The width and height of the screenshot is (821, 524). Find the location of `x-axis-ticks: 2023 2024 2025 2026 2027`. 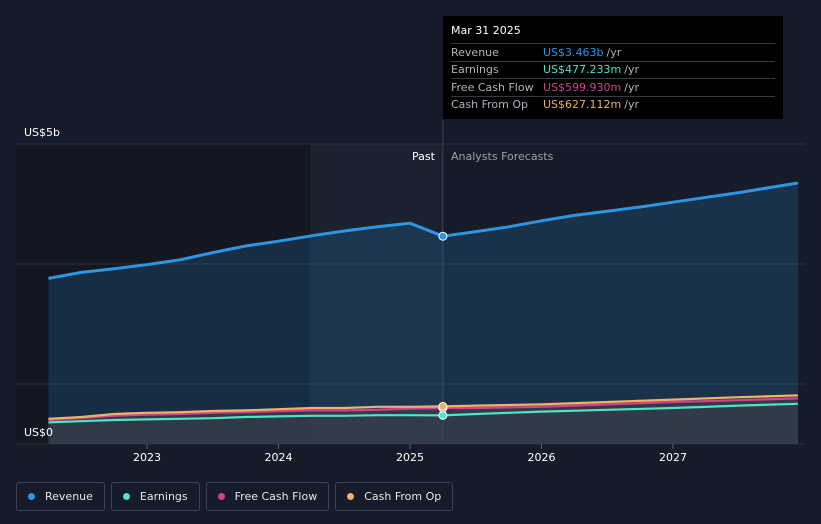

x-axis-ticks: 2023 2024 2025 2026 2027 is located at coordinates (410, 454).